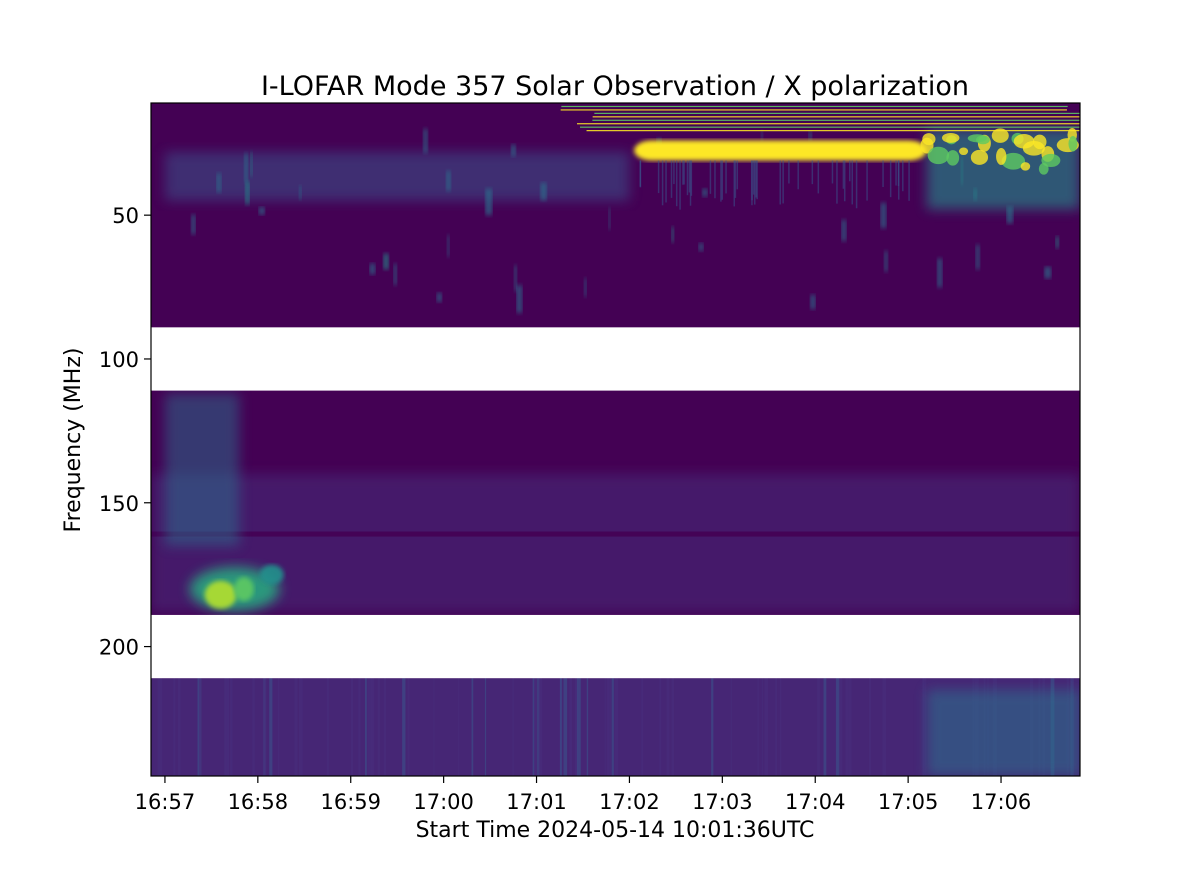 The width and height of the screenshot is (1200, 873). Describe the element at coordinates (165, 802) in the screenshot. I see `x-tick-label: 16:57` at that location.